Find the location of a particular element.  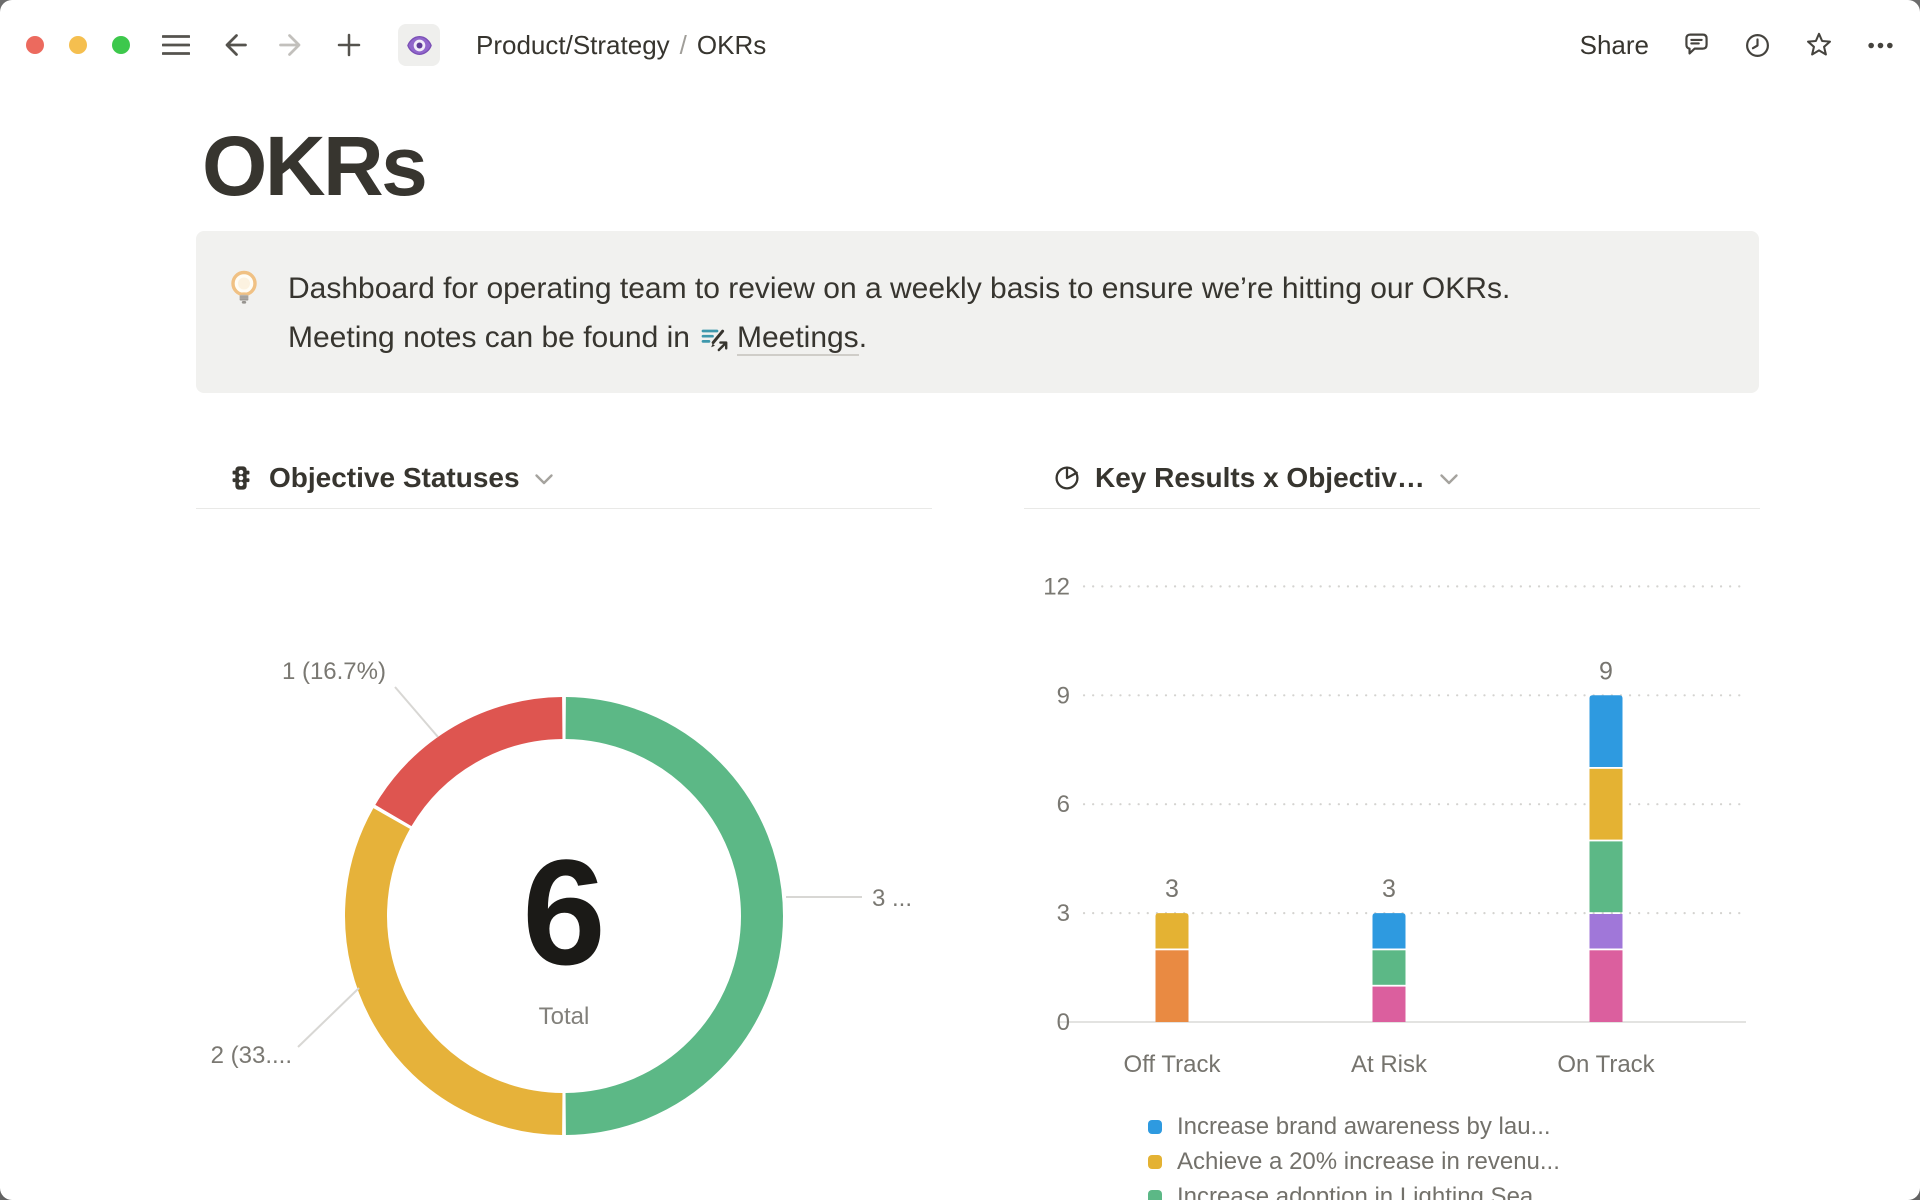

forward-button is located at coordinates (292, 45).